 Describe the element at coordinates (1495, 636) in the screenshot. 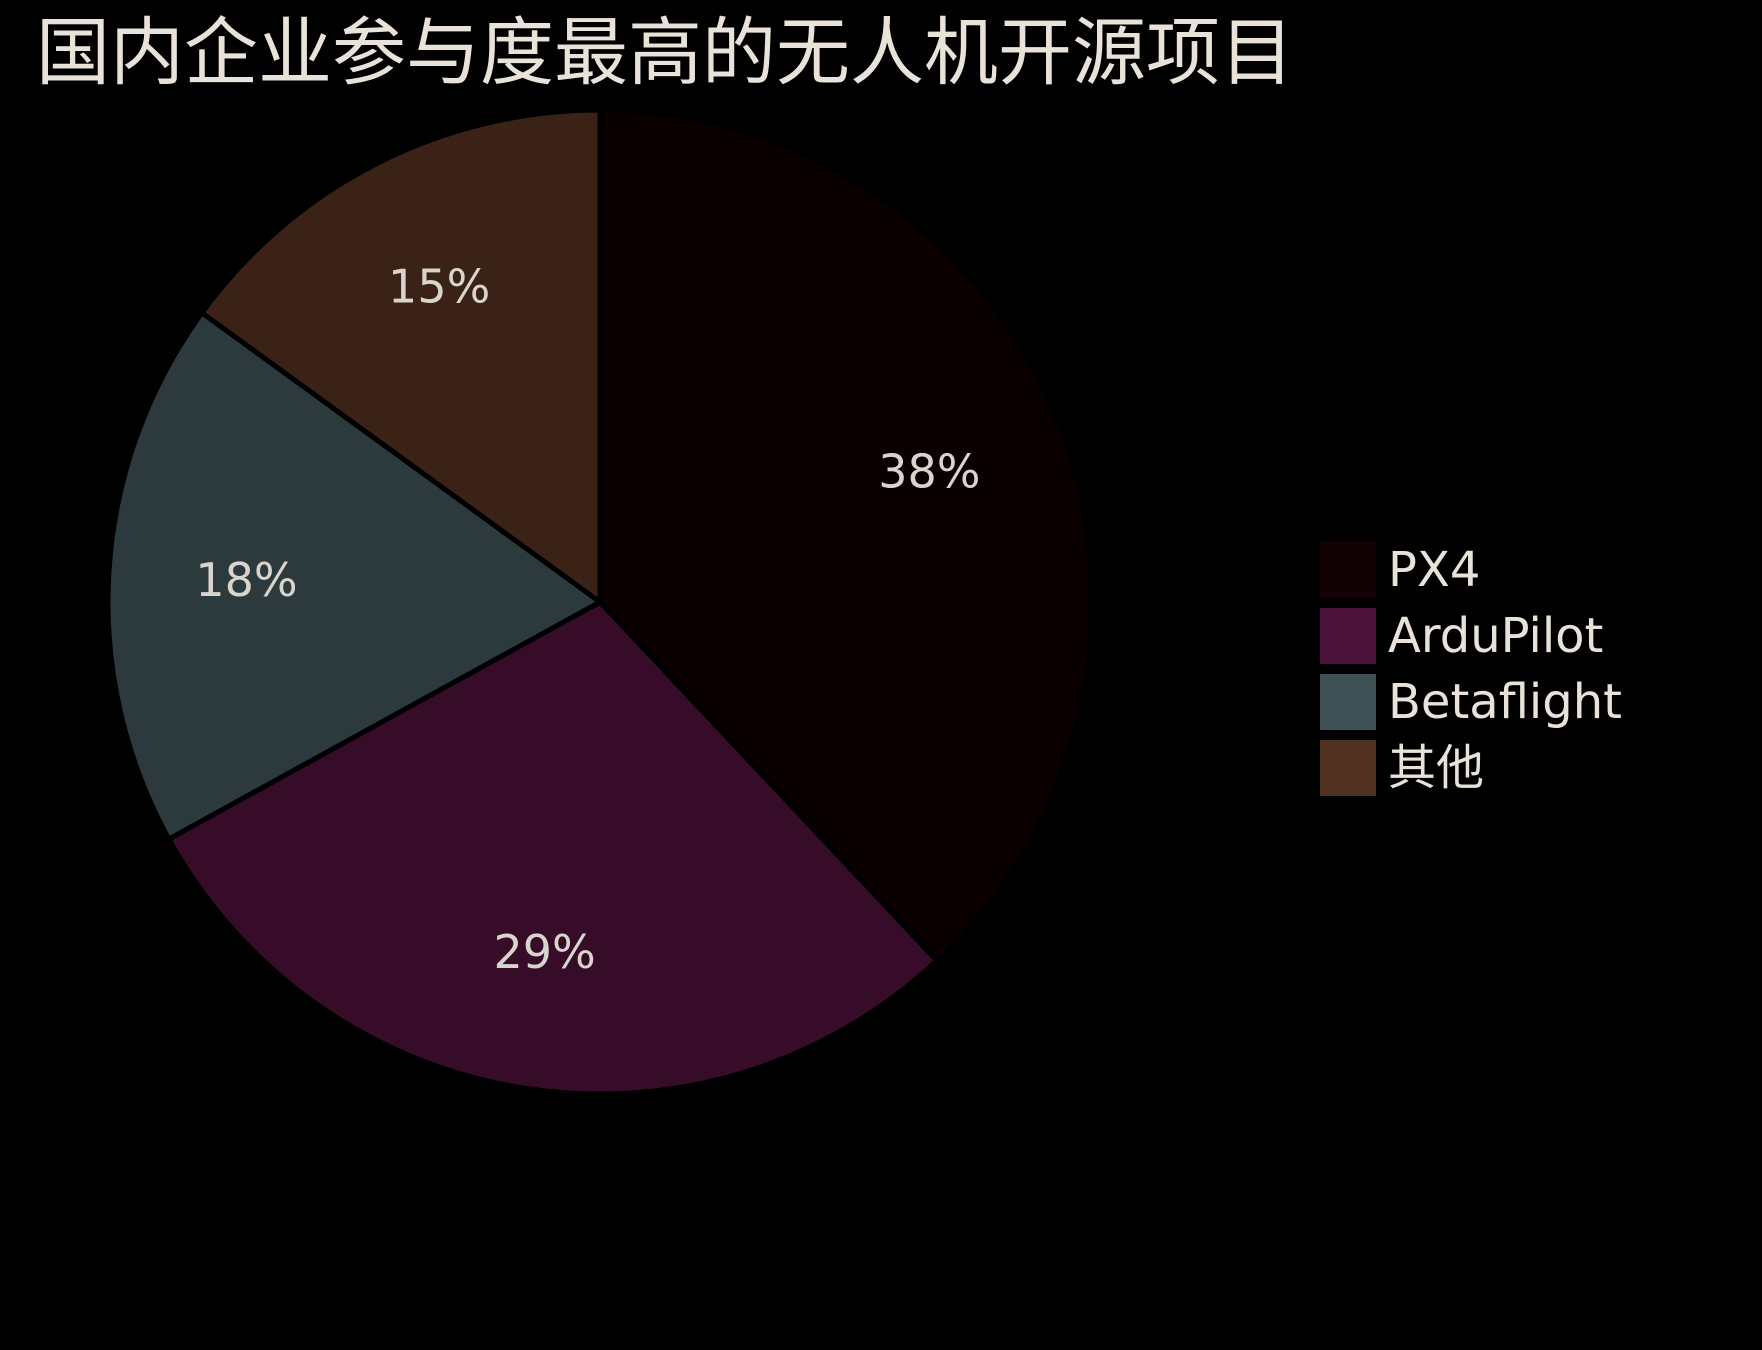

I see `legend-label: ArduPilot` at that location.